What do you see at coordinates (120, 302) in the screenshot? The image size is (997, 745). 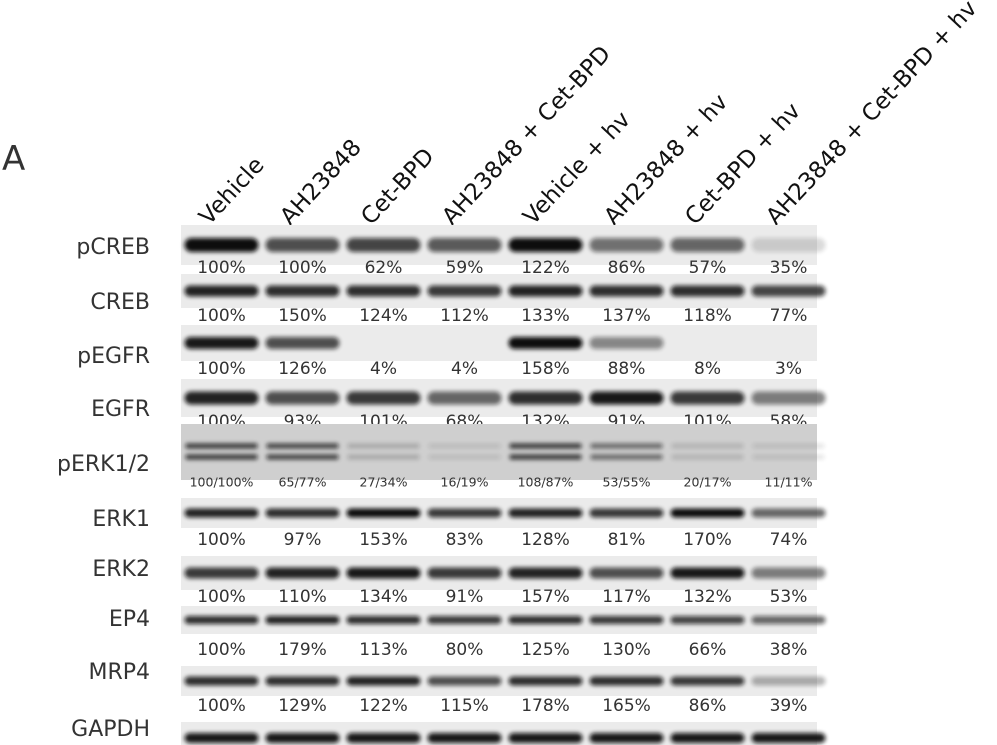 I see `row-label: CREB` at bounding box center [120, 302].